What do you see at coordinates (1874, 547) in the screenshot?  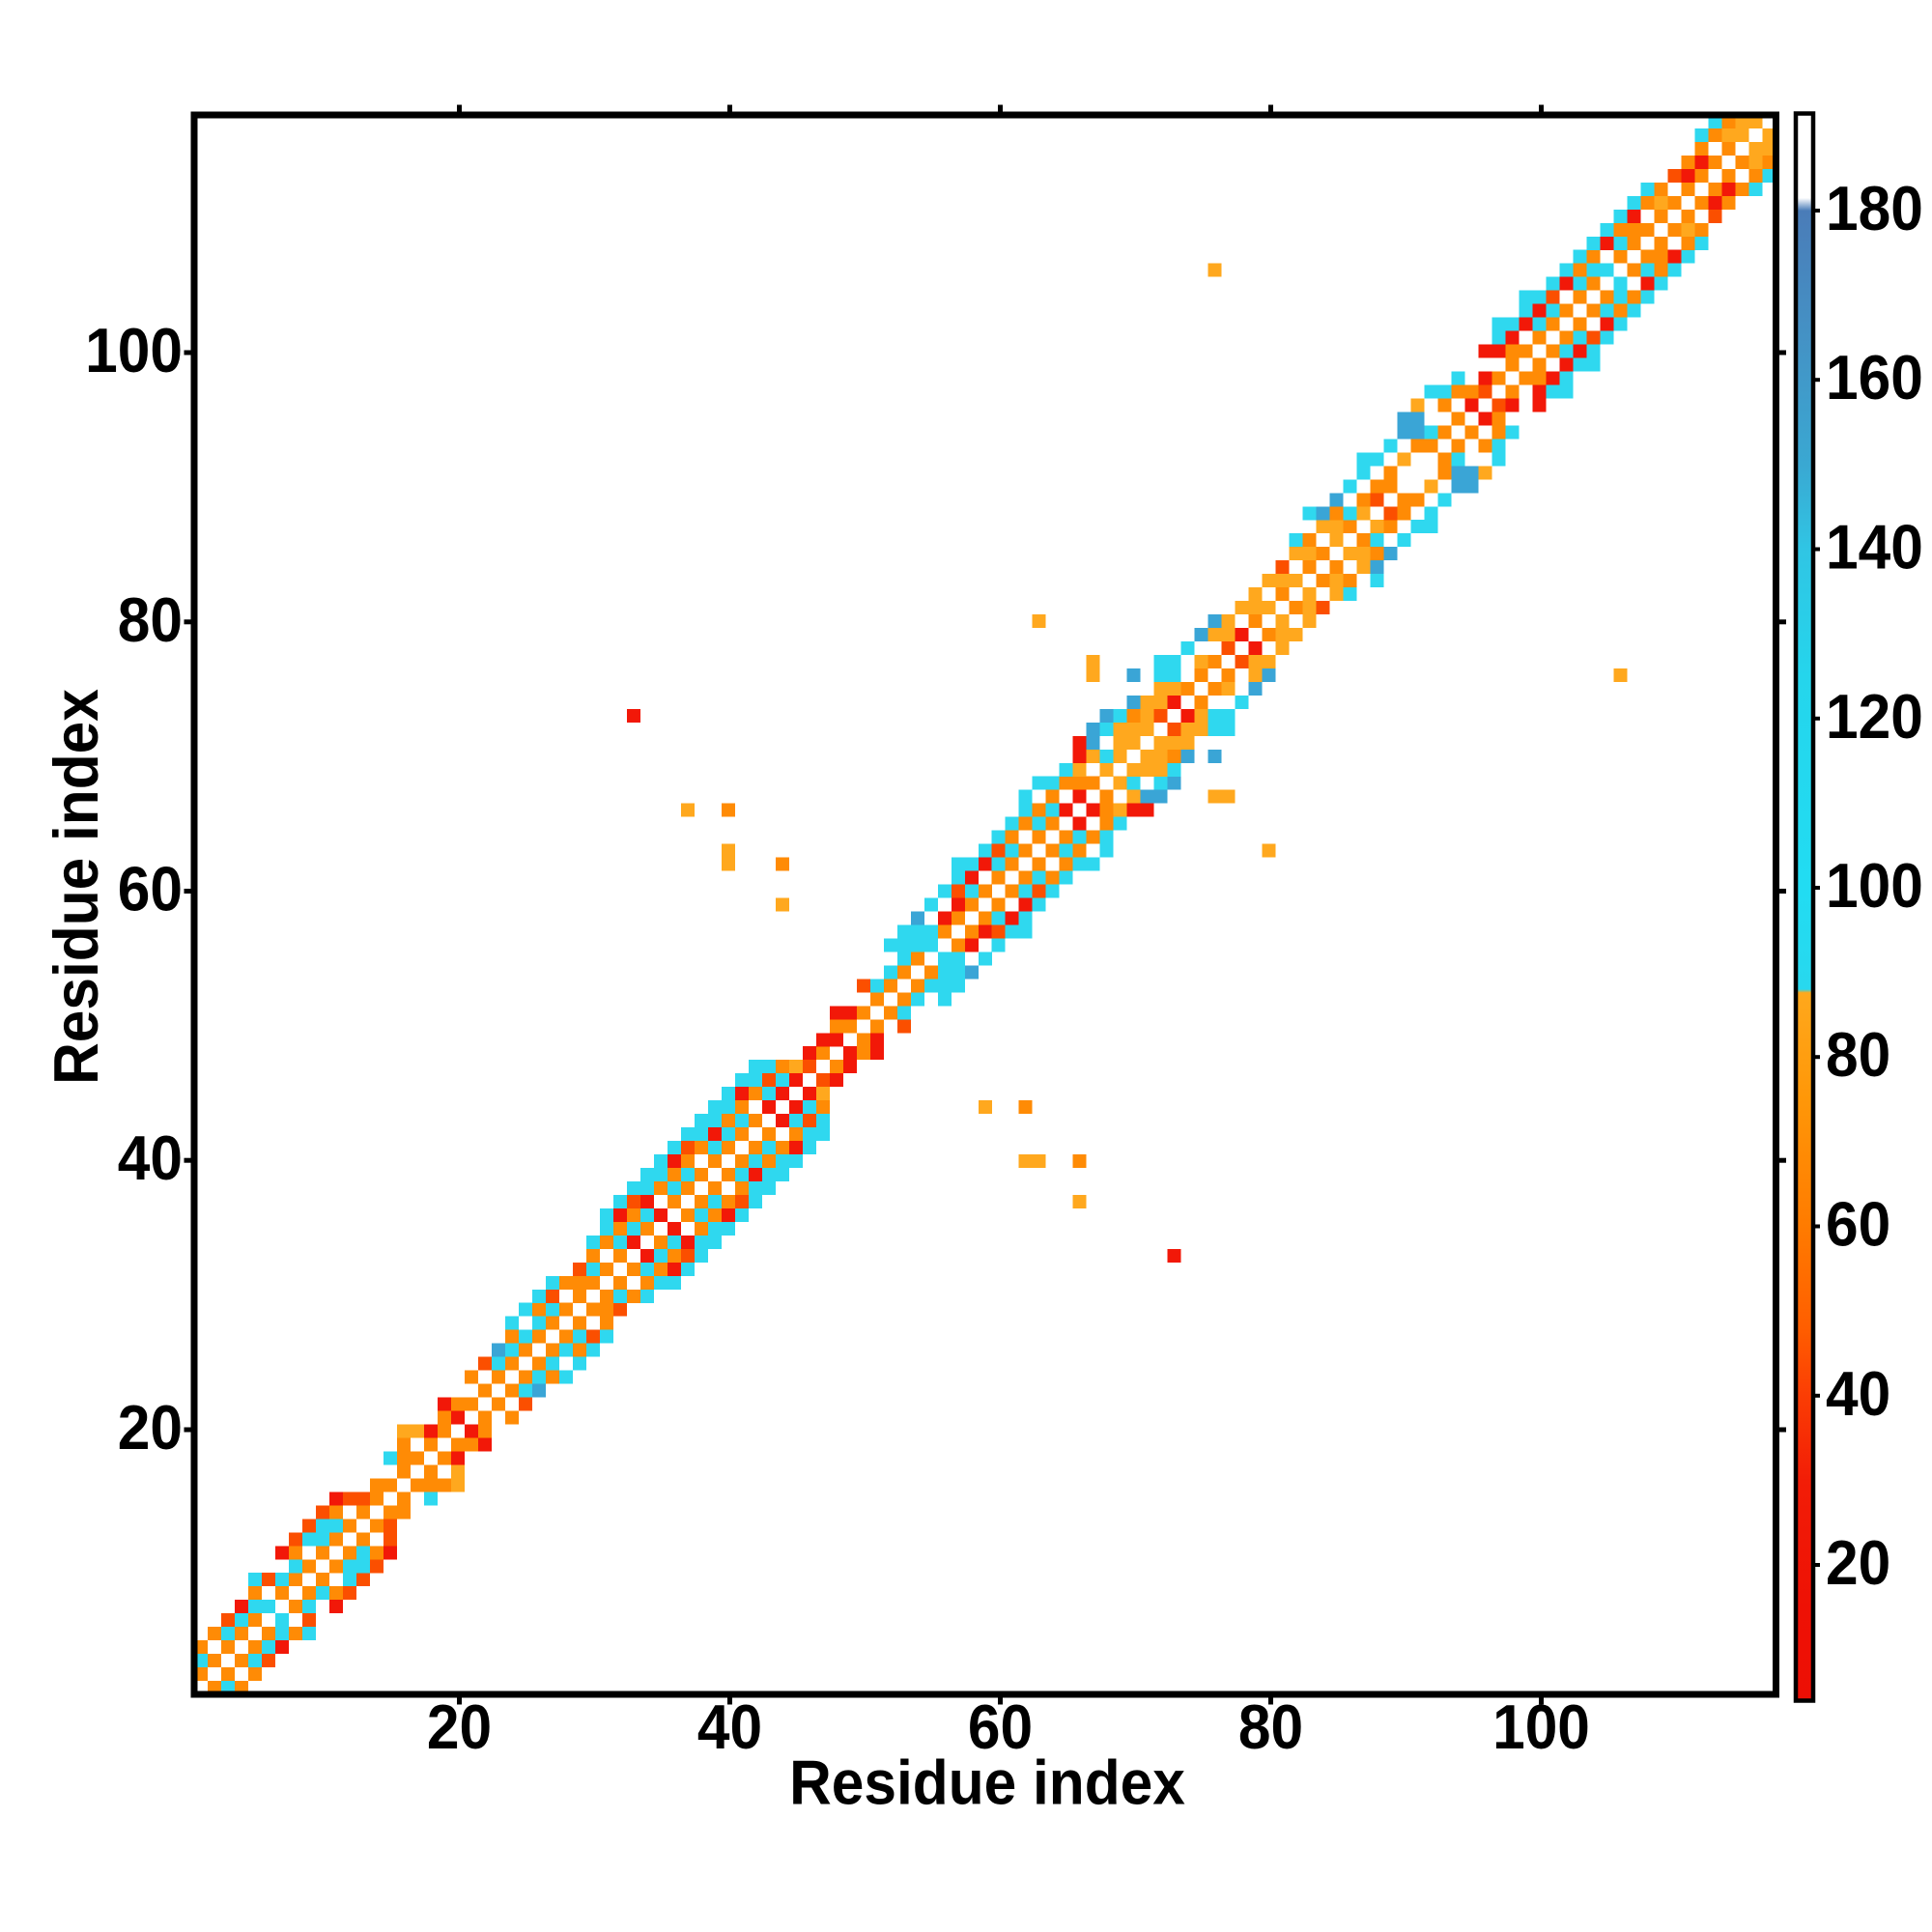 I see `svg-text: 140` at bounding box center [1874, 547].